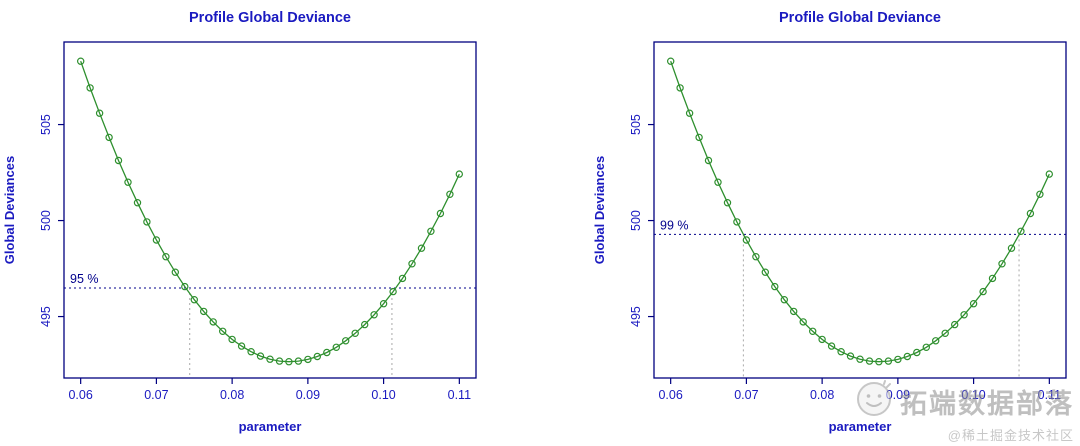 This screenshot has height=446, width=1080. Describe the element at coordinates (84, 279) in the screenshot. I see `ci-level-label: 95 %` at that location.